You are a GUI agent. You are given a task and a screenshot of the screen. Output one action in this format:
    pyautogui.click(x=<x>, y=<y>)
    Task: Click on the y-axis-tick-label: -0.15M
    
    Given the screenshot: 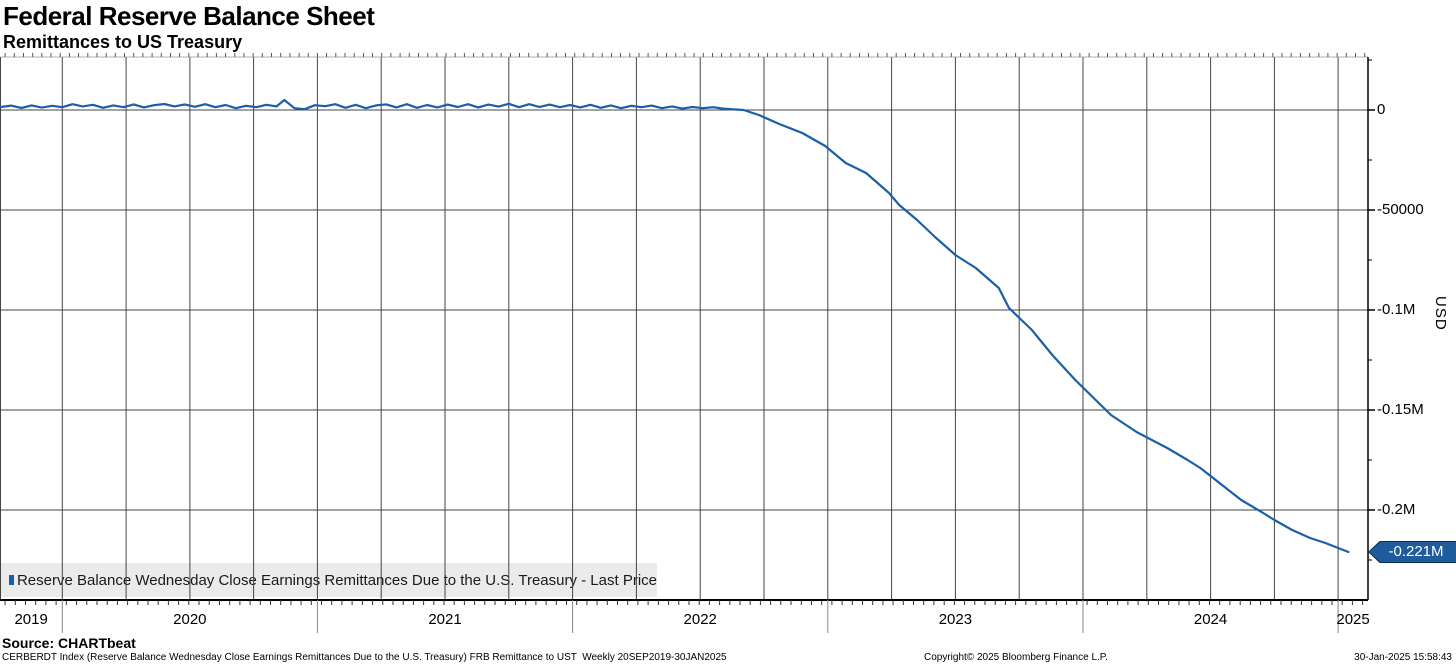 What is the action you would take?
    pyautogui.click(x=1400, y=409)
    